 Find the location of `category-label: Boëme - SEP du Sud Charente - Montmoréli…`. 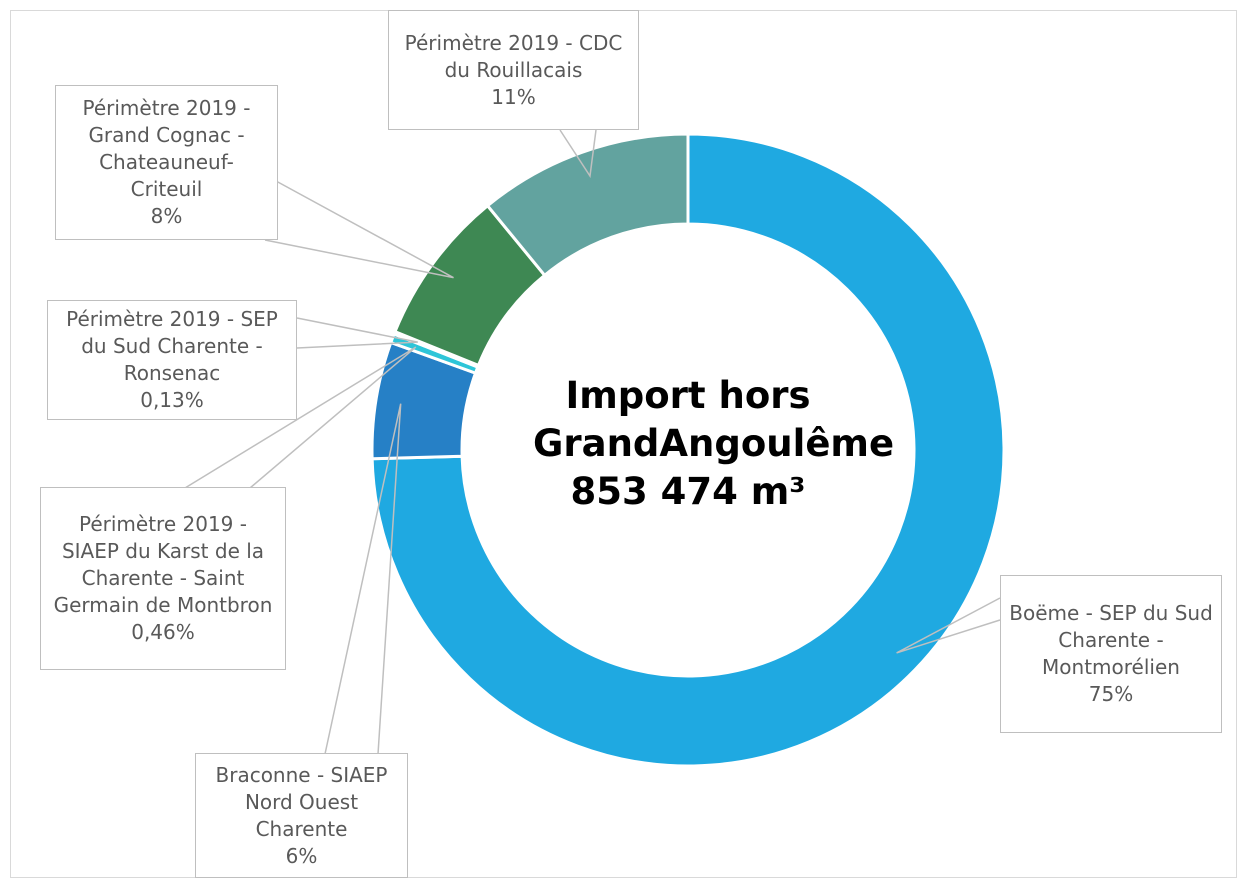

category-label: Boëme - SEP du Sud Charente - Montmoréli… is located at coordinates (1111, 640).